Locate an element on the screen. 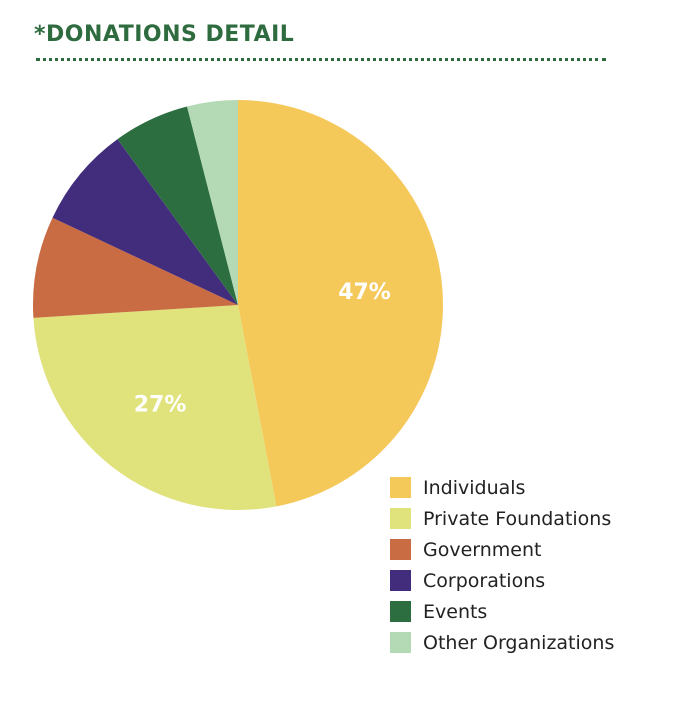  legend-label: Events is located at coordinates (455, 611).